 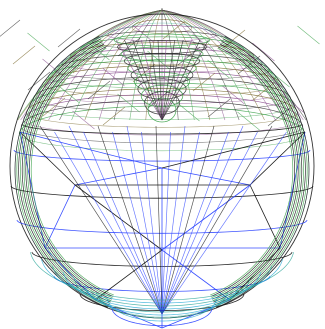 I want to click on inner-funnel-mesh, so click(x=162, y=78).